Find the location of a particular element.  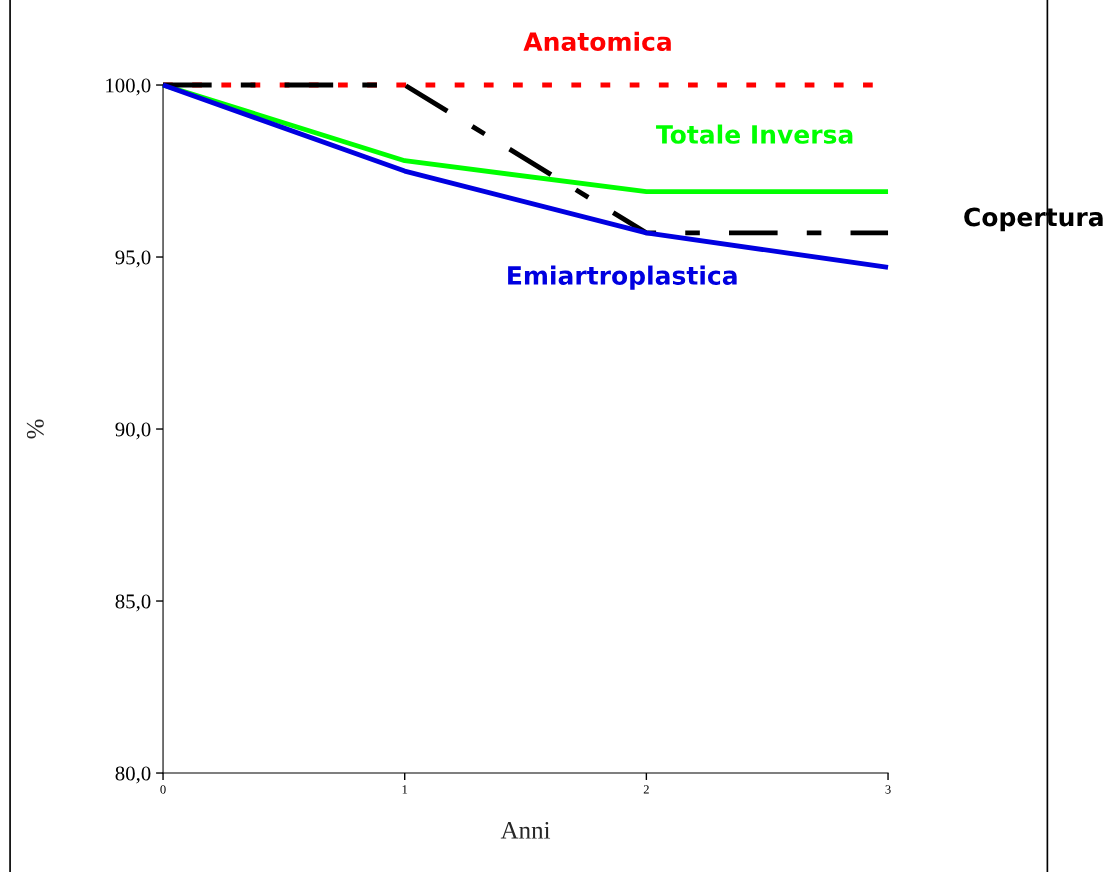

x-tick-label: 1 is located at coordinates (405, 789).